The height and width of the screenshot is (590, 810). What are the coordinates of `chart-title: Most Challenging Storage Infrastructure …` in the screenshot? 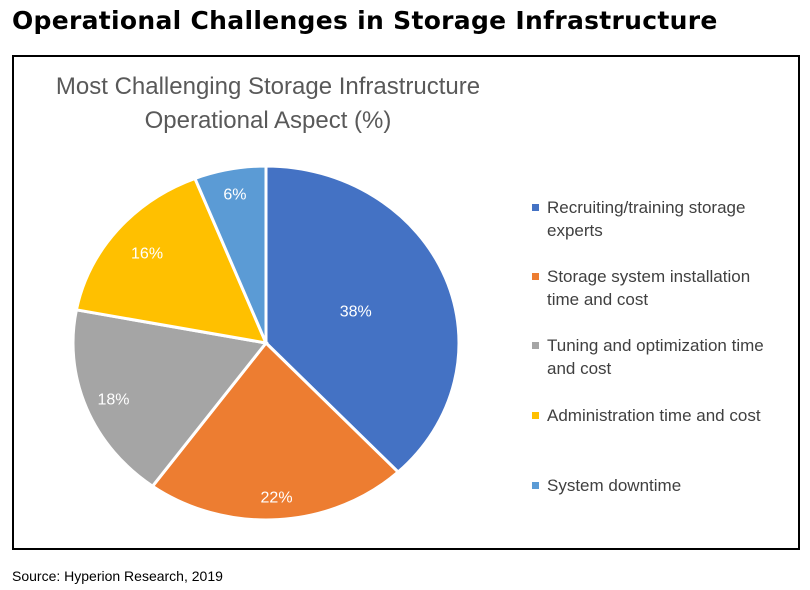 It's located at (268, 104).